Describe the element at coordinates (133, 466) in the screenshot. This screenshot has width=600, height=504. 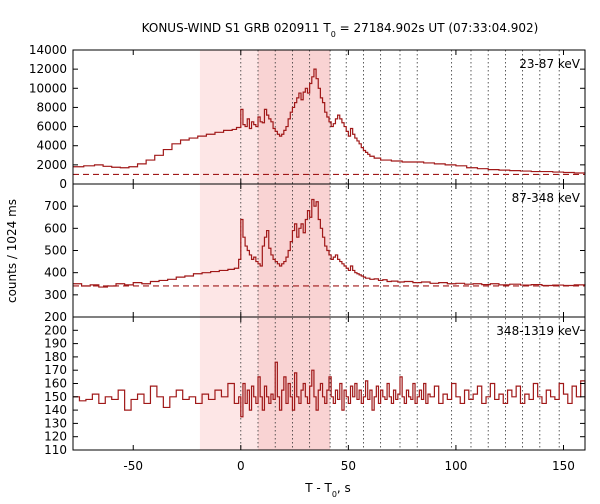
I see `x-tick-label: -50` at that location.